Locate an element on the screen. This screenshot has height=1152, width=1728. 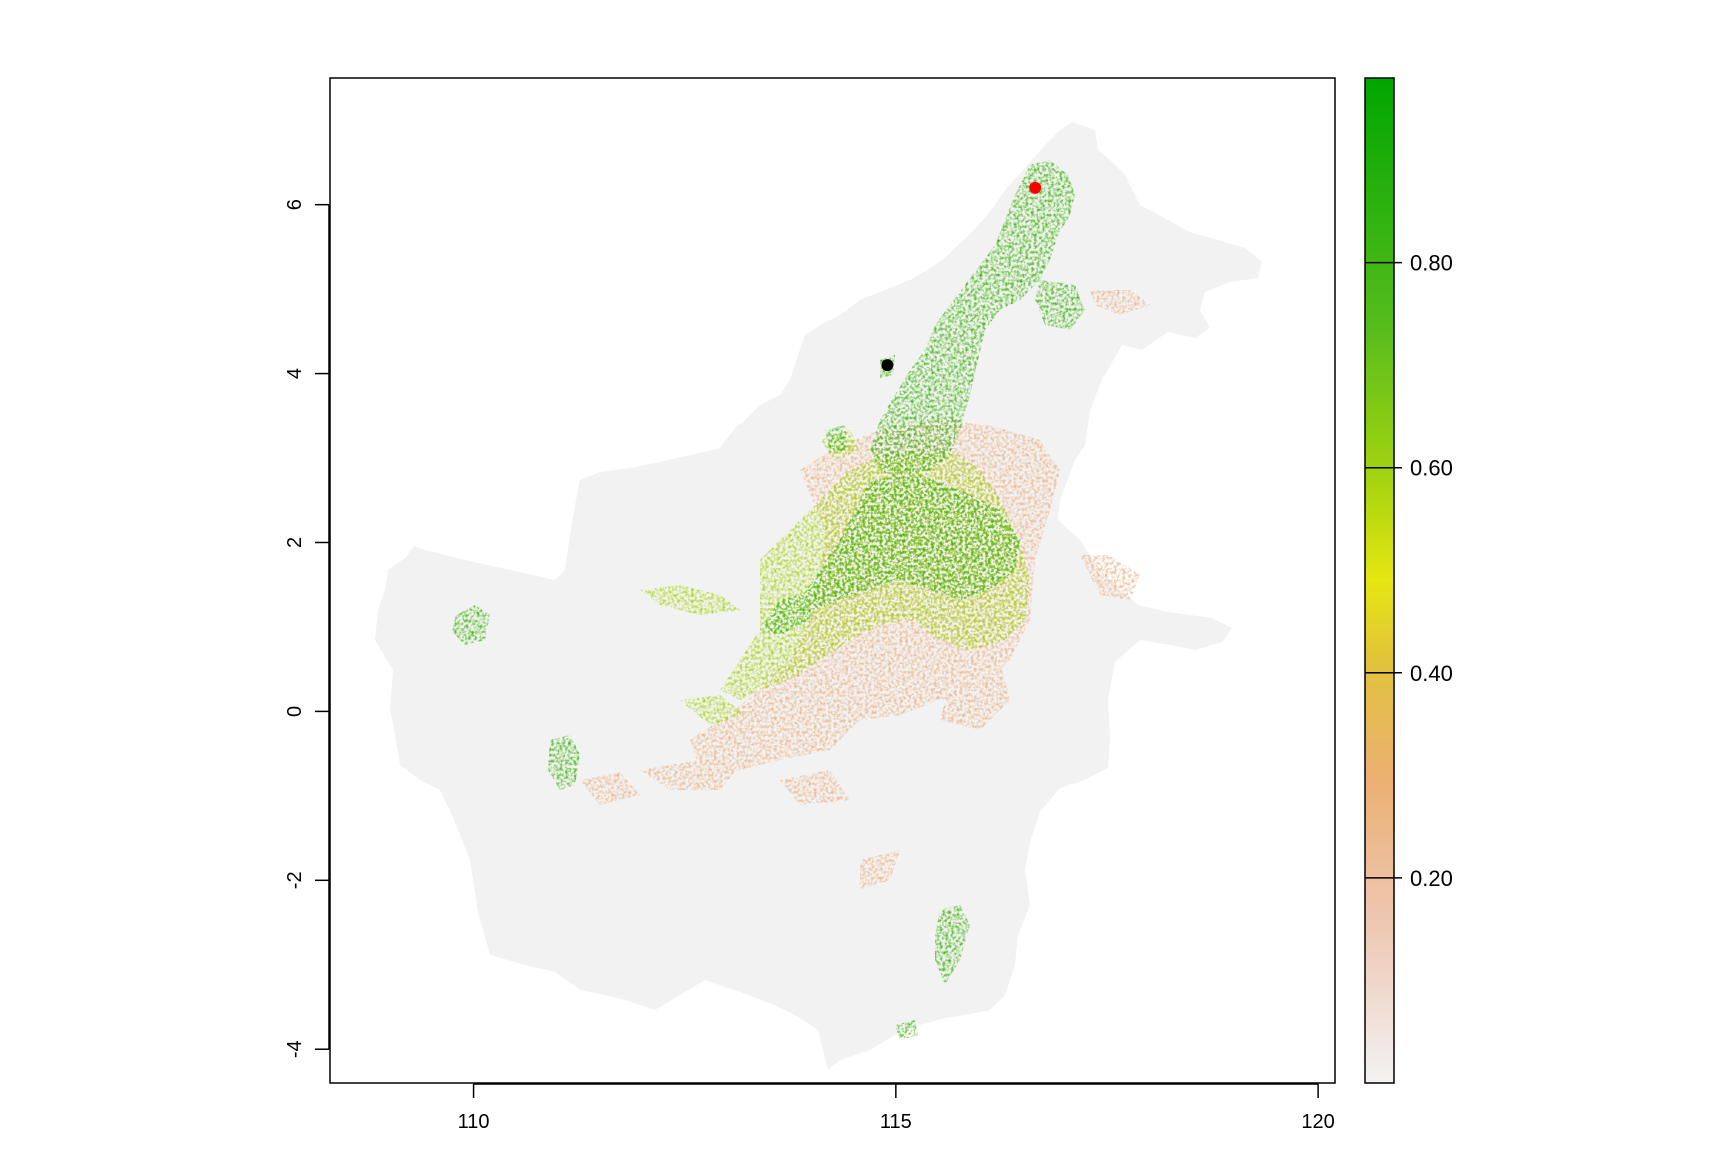
y-axis: -4 -2 0 2 4 6 is located at coordinates (307, 628).